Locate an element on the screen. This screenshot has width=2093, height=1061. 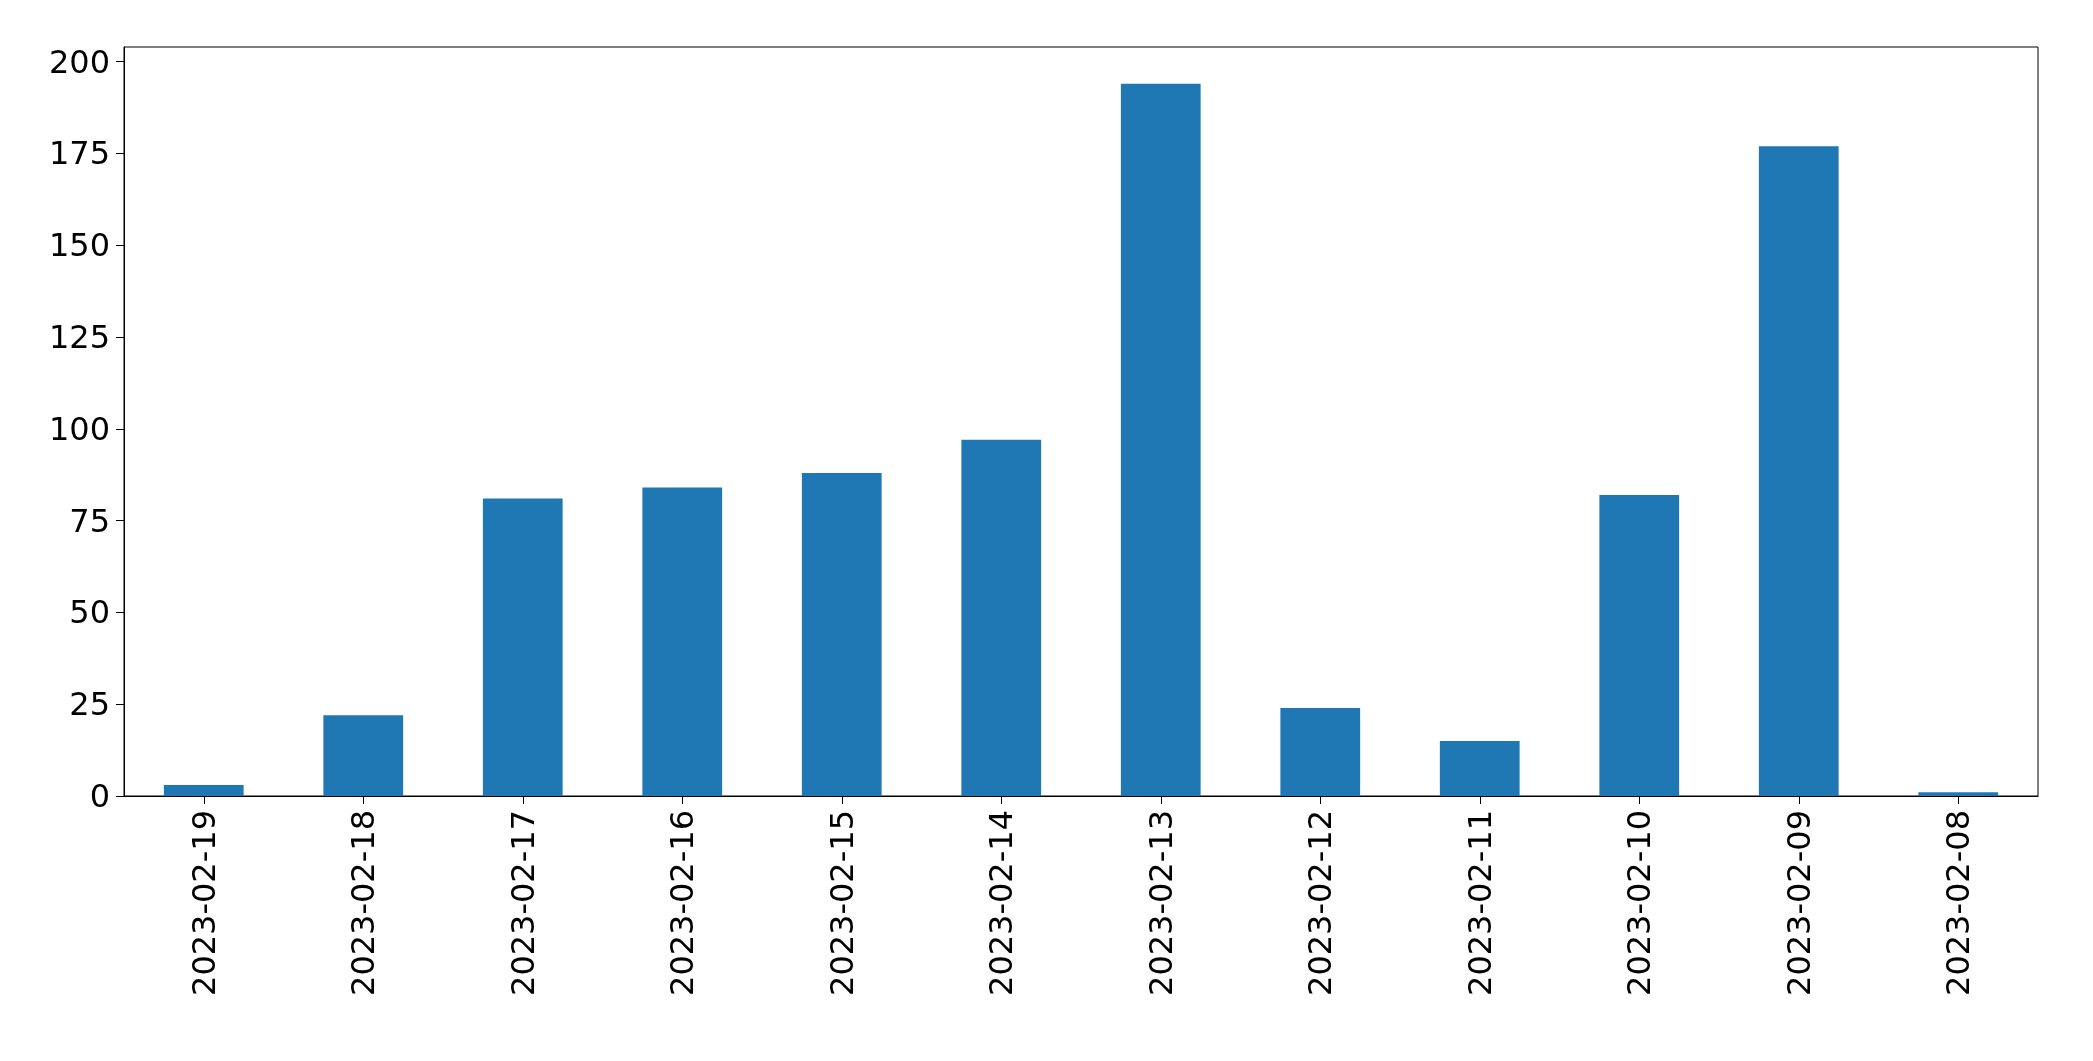
y-tick-label: 125 is located at coordinates (79, 337).